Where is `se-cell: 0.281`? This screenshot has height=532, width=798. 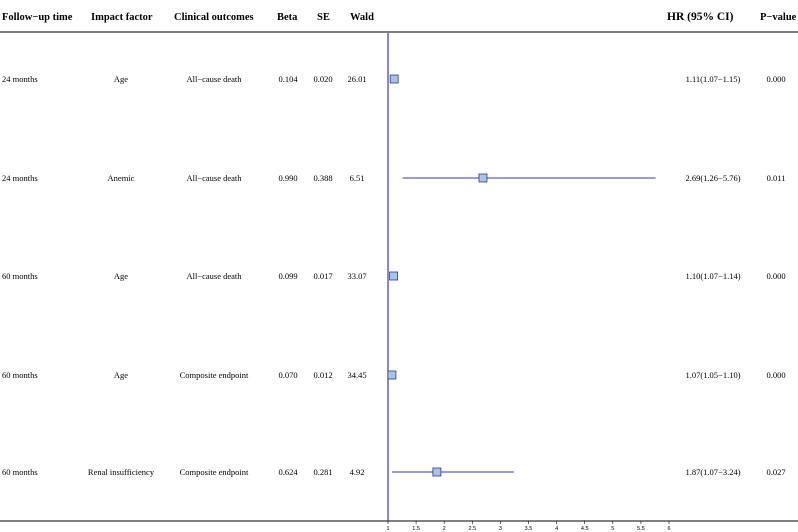
se-cell: 0.281 is located at coordinates (322, 472).